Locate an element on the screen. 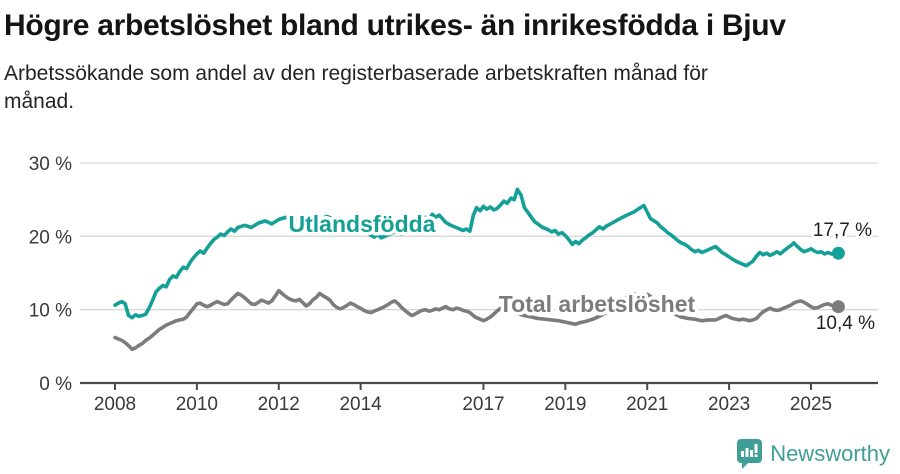 The image size is (900, 474). series-end-value-total-arbetsl-shet: 10,4 % is located at coordinates (845, 323).